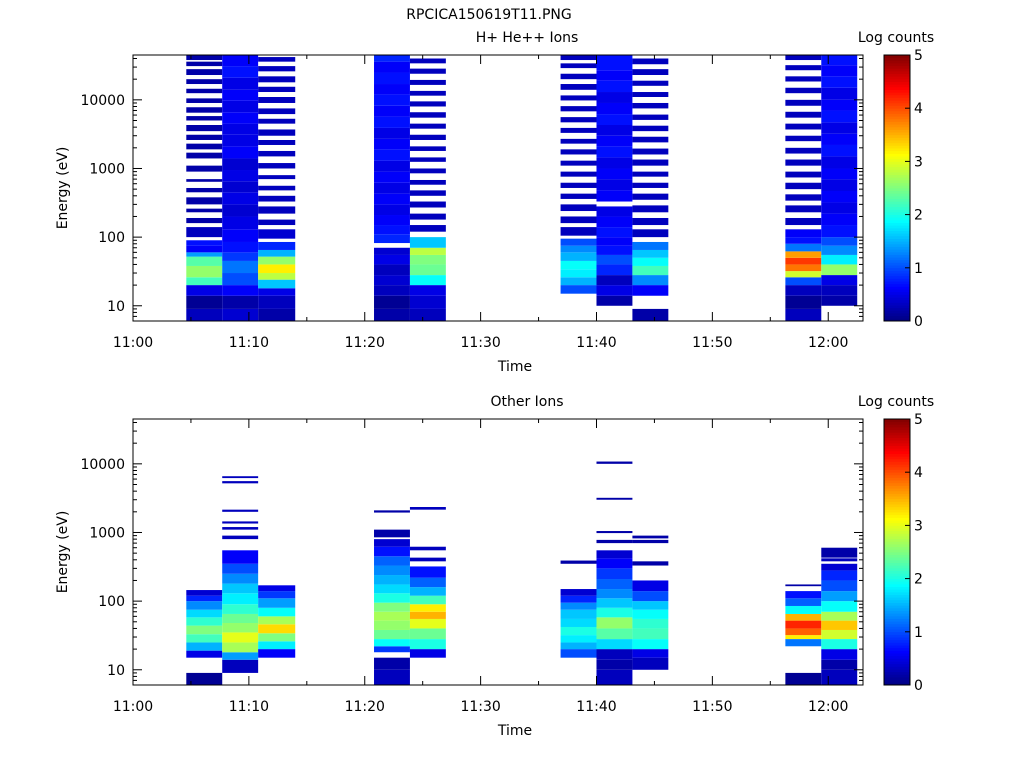 The image size is (1024, 768). I want to click on y-tick-label: 10, so click(116, 671).